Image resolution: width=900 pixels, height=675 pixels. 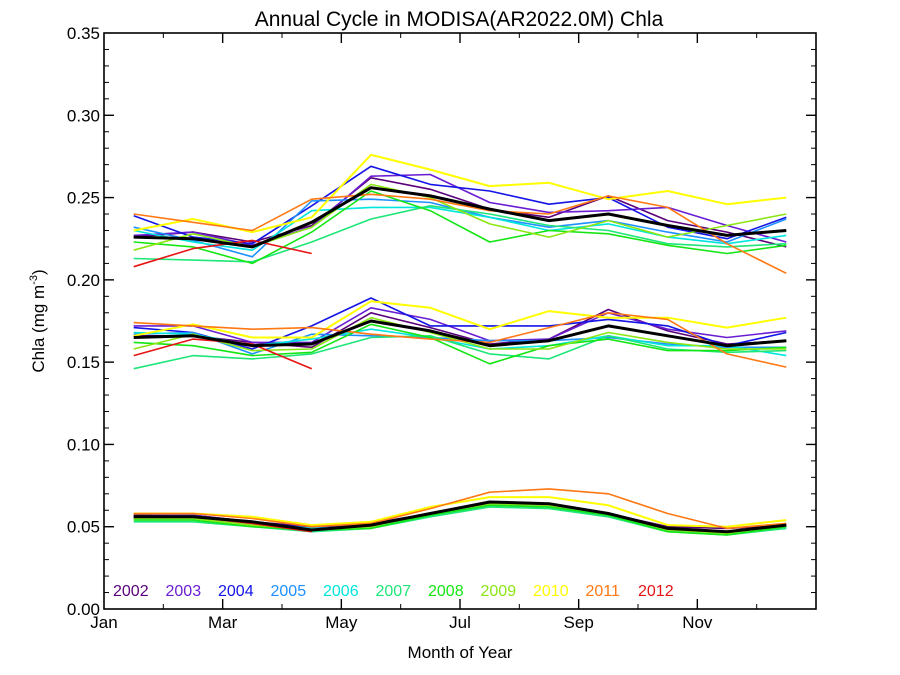 I want to click on x-axis-label: Month of Year, so click(x=460, y=652).